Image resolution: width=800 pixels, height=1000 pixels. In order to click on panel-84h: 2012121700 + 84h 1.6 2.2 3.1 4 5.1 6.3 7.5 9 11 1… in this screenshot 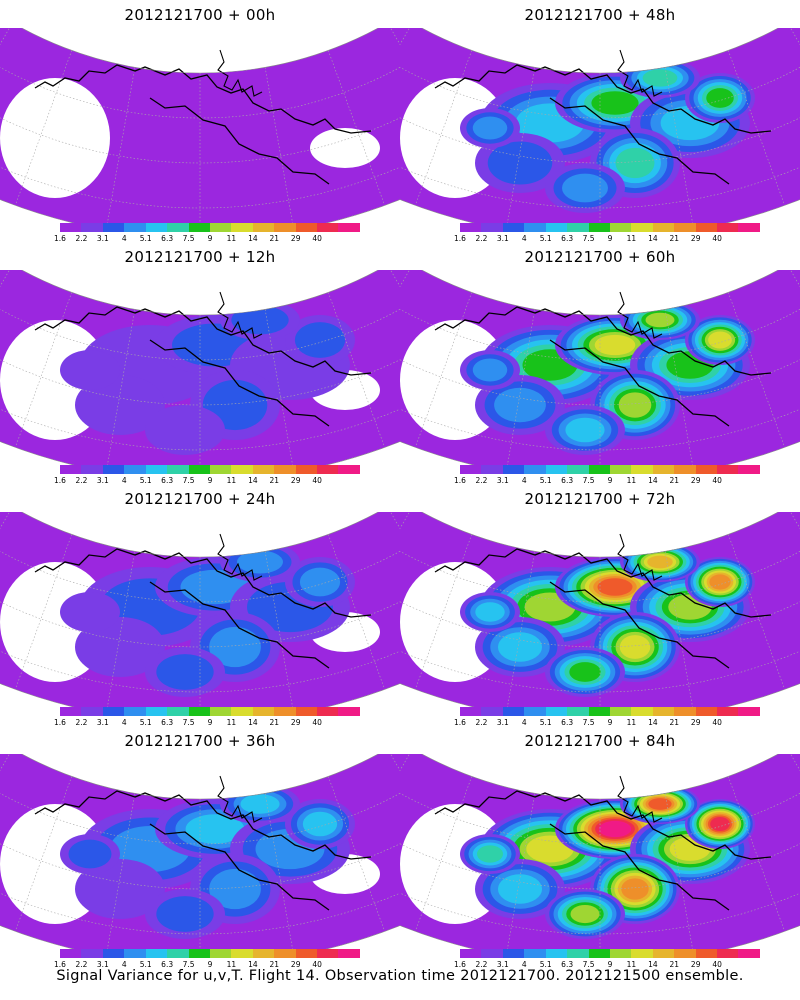, I will do `click(600, 847)`.